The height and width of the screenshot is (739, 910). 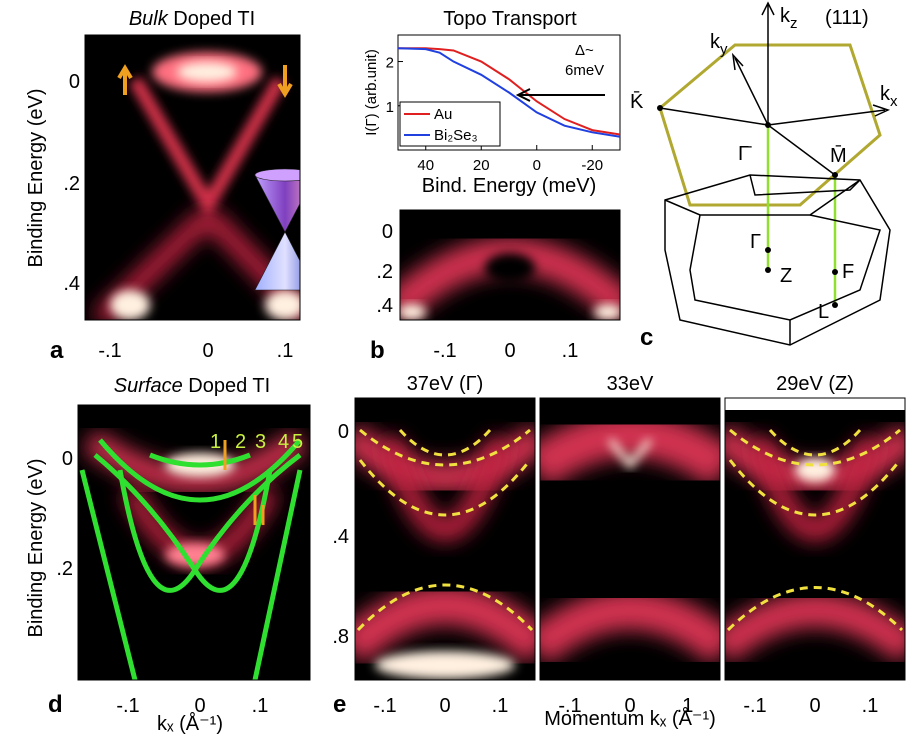 I want to click on panel-title: 37eV (Γ), so click(x=445, y=384).